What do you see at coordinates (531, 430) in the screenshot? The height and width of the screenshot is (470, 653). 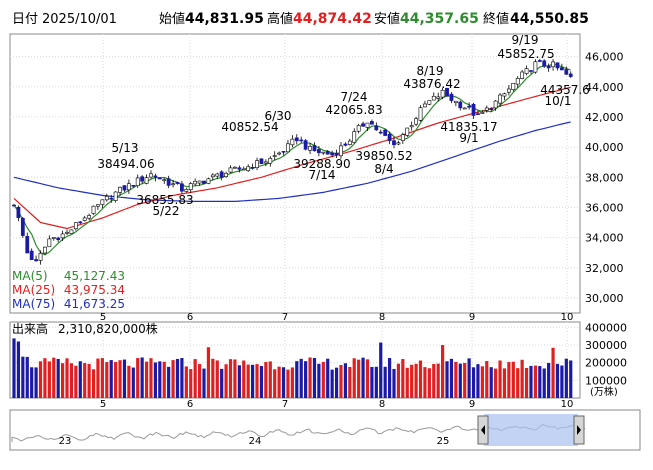 I see `navigator-selection` at bounding box center [531, 430].